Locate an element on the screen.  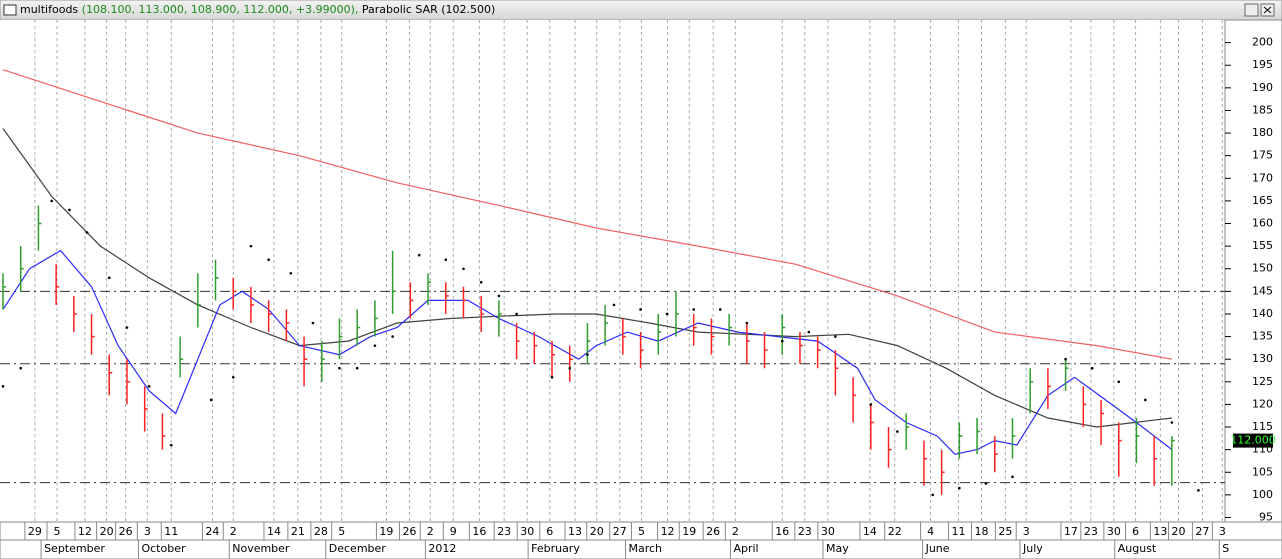
month-label: July is located at coordinates (1032, 548).